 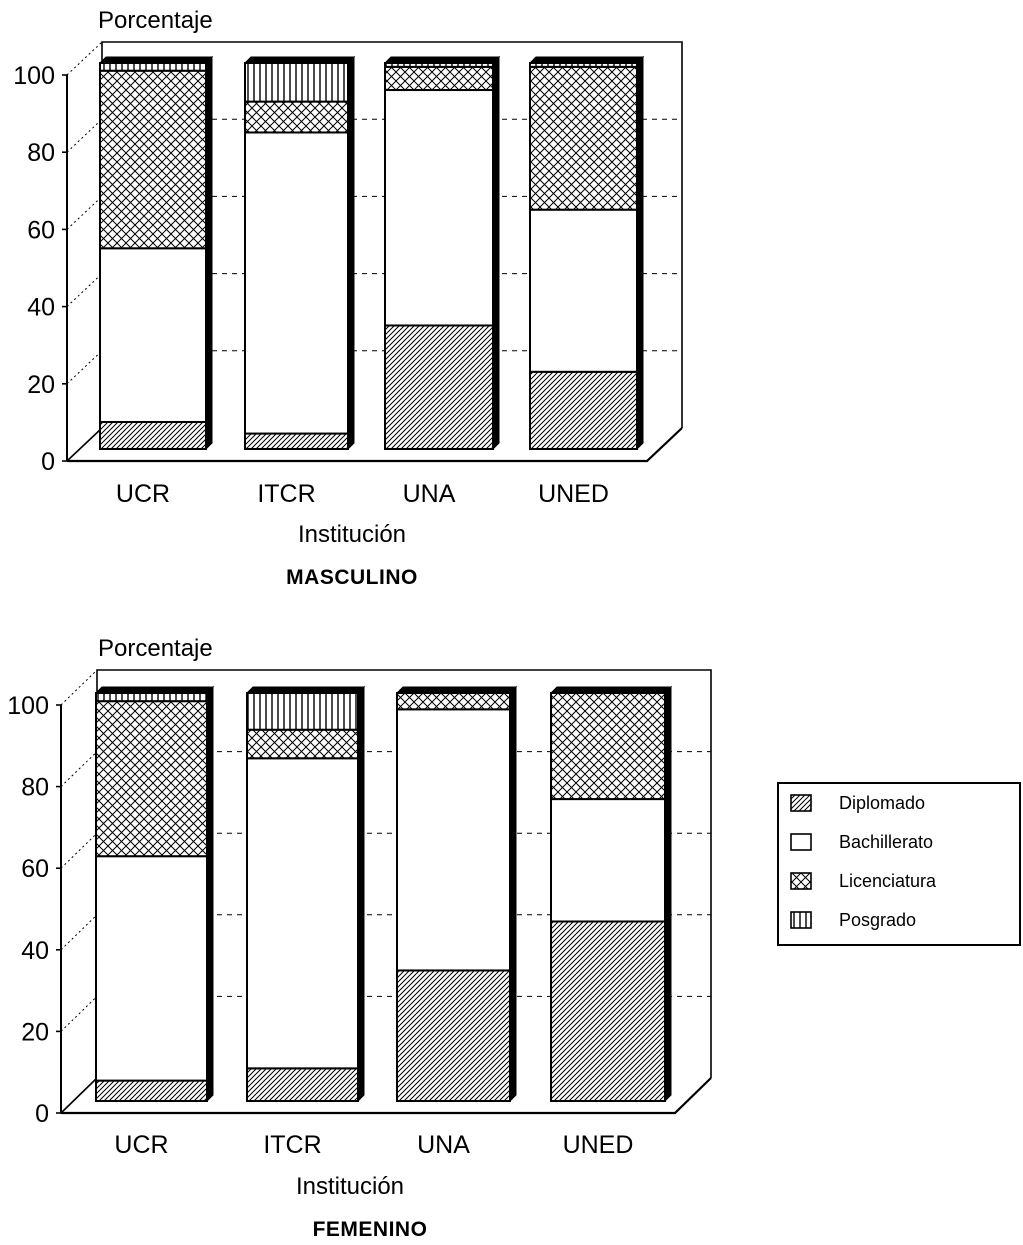 What do you see at coordinates (84, 444) in the screenshot?
I see `floor-edge` at bounding box center [84, 444].